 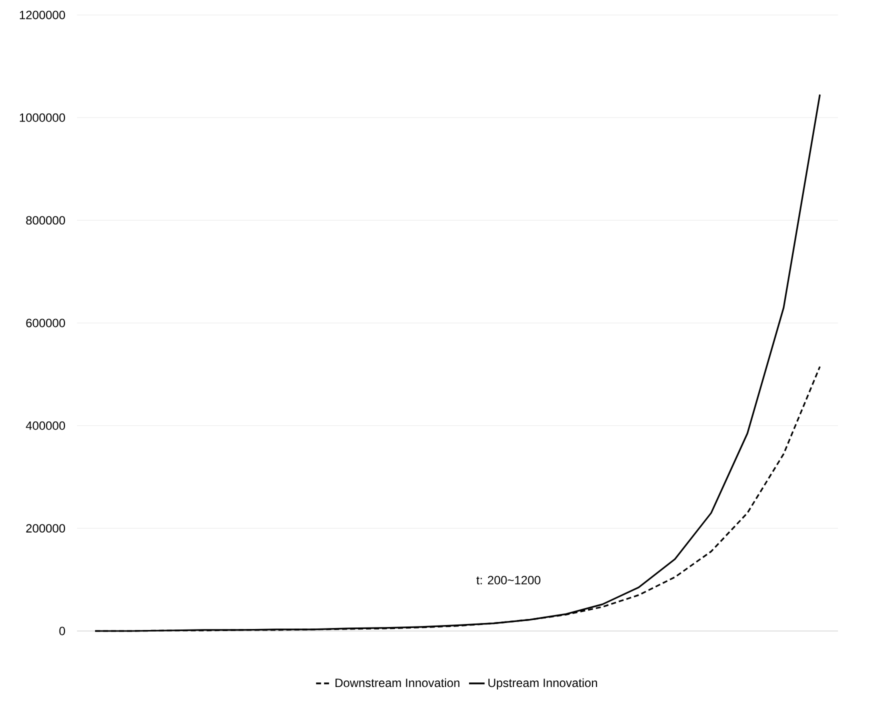 I want to click on y-tick-label: 800000, so click(x=46, y=220).